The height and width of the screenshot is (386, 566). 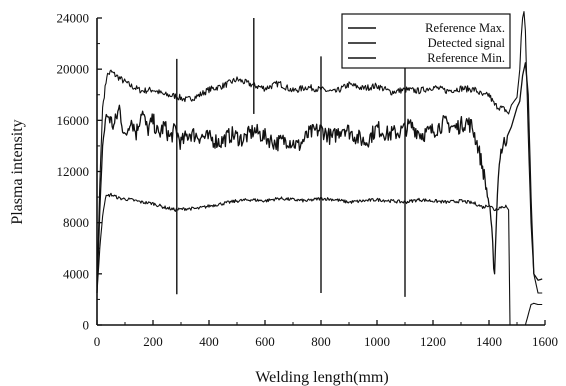 What do you see at coordinates (17, 171) in the screenshot?
I see `y-axis-title: Plasma intensity` at bounding box center [17, 171].